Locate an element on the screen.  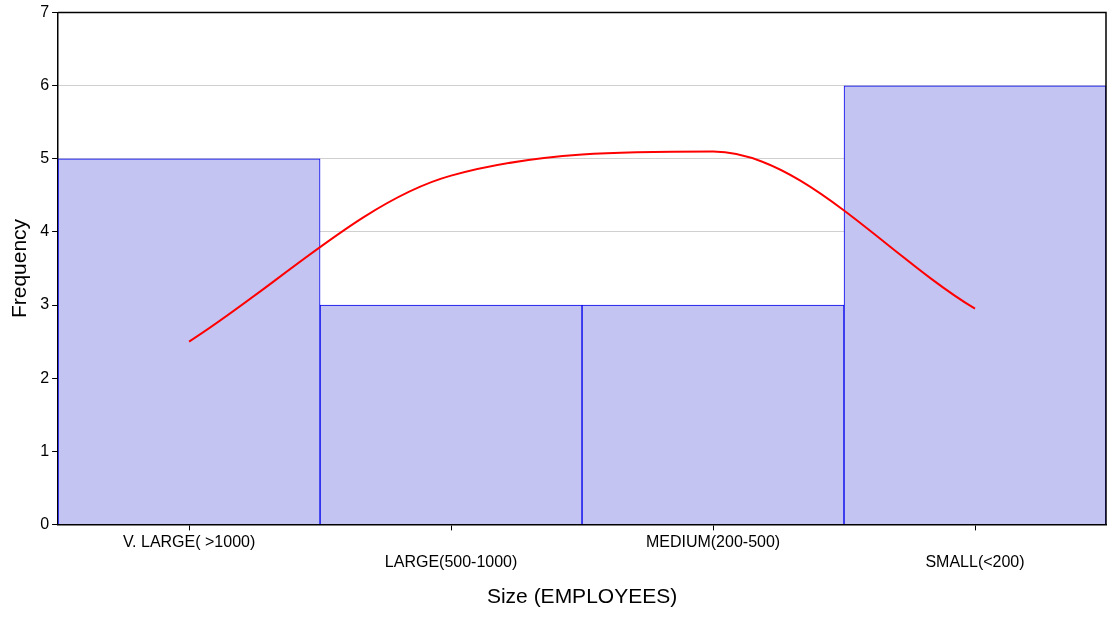
x-tick-label: LARGE(500-1000) is located at coordinates (451, 561).